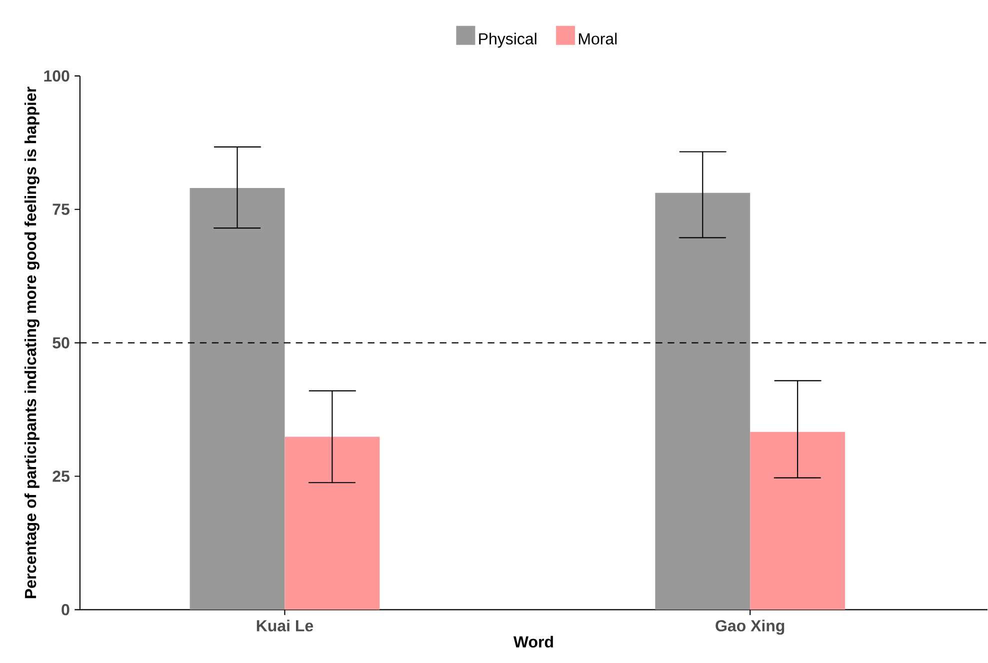 This screenshot has height=663, width=988. What do you see at coordinates (597, 38) in the screenshot?
I see `legend-label: Moral` at bounding box center [597, 38].